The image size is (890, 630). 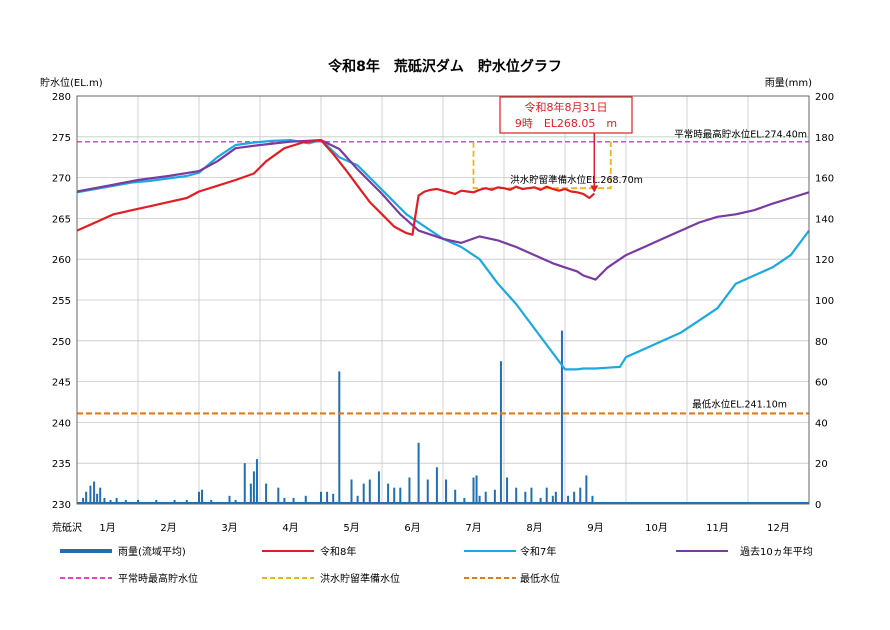 What do you see at coordinates (107, 528) in the screenshot?
I see `x-tick-label: 1月` at bounding box center [107, 528].